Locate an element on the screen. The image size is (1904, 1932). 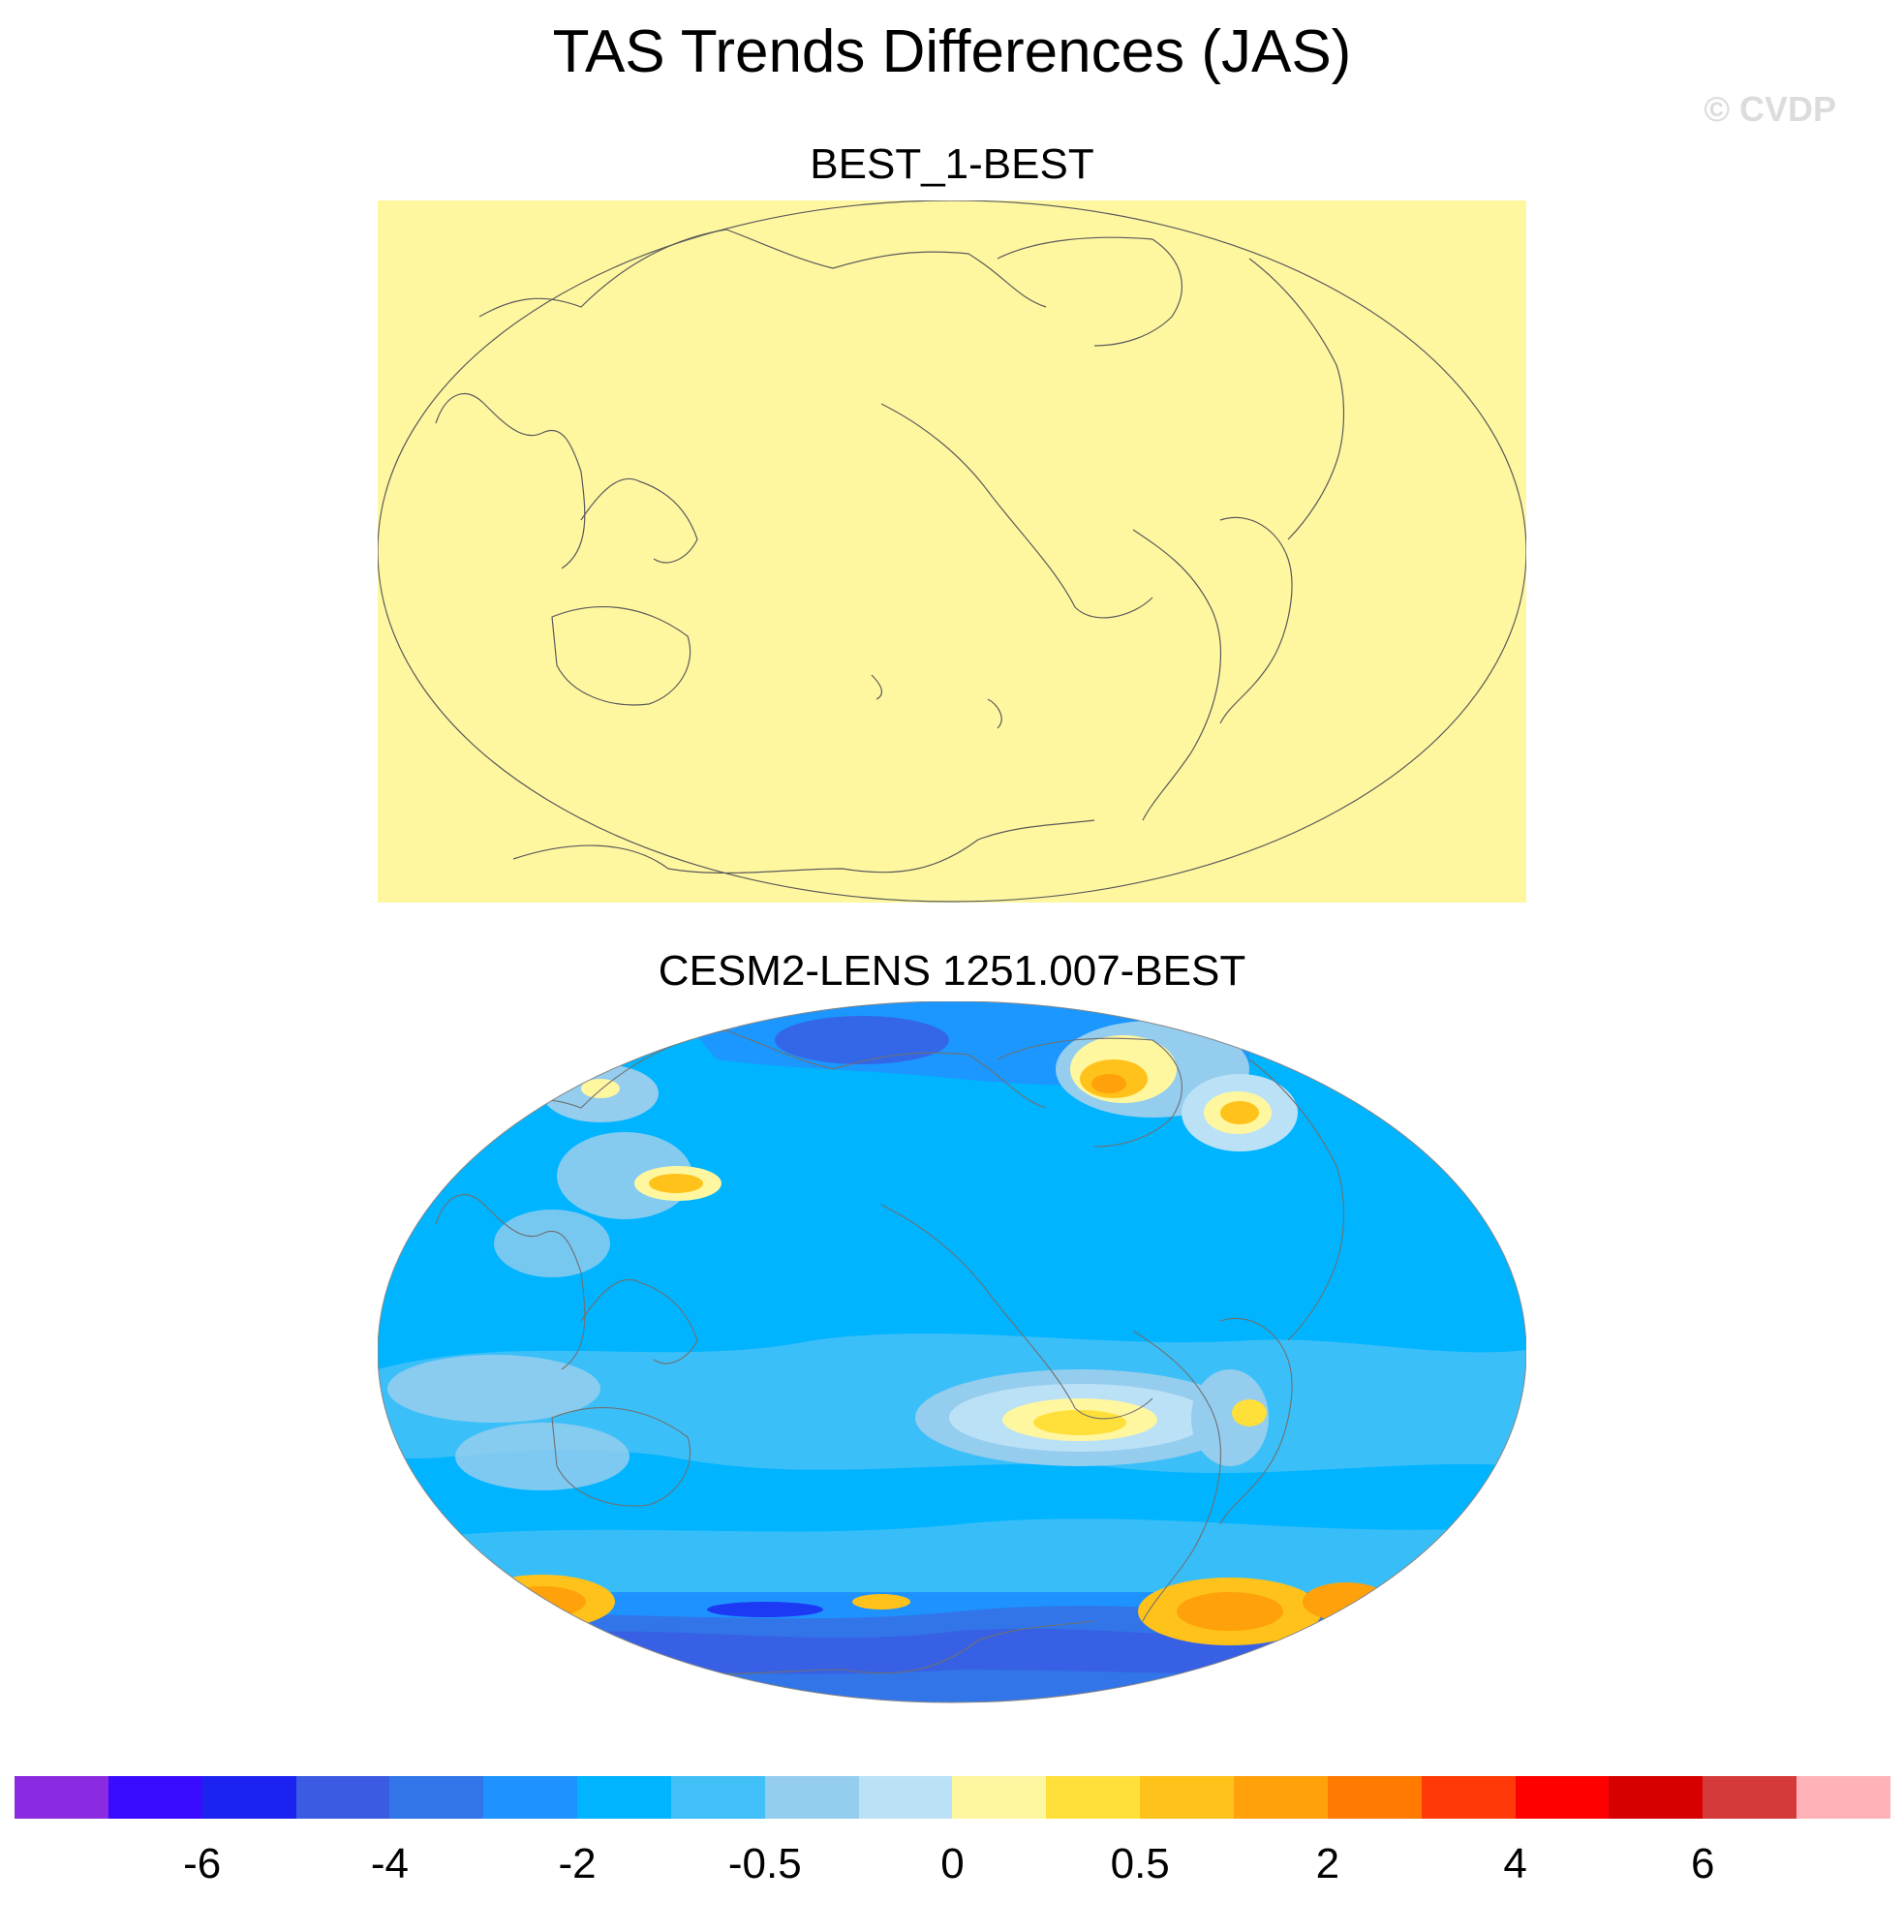
colorbar is located at coordinates (953, 1797).